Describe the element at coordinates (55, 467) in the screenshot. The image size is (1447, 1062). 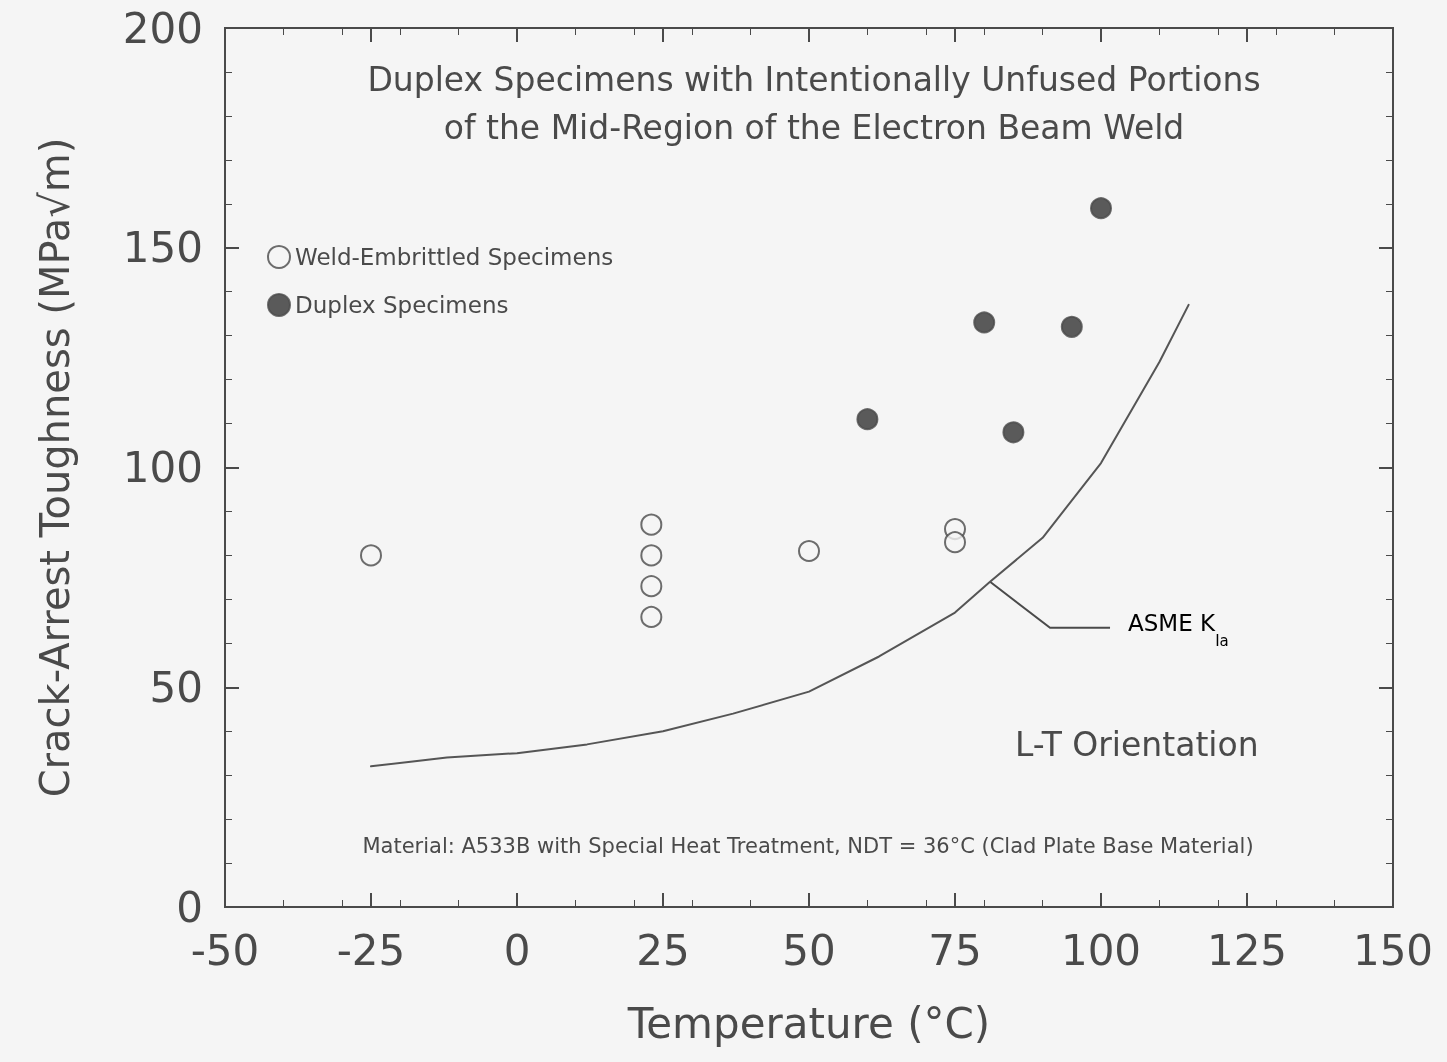
I see `y-axis-title: Crack-Arrest Toughness (MPa√m)` at that location.